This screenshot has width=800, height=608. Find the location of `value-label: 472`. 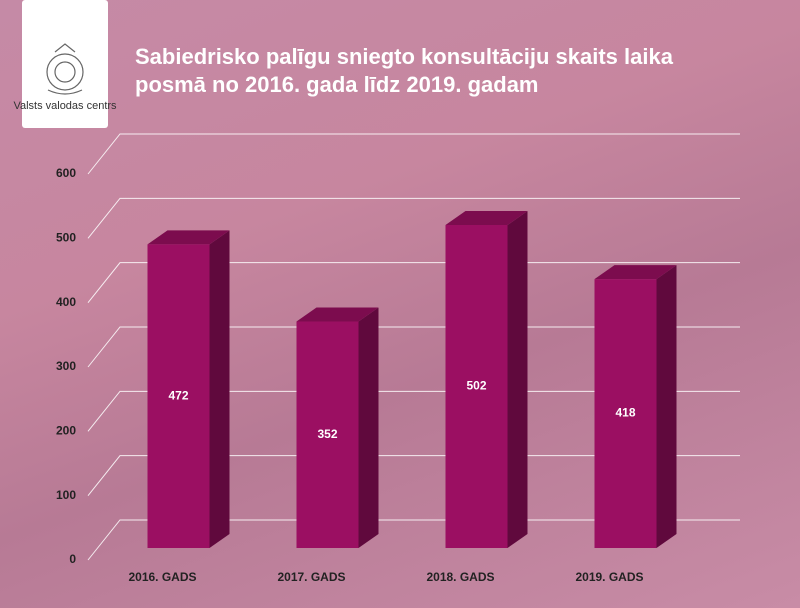

value-label: 472 is located at coordinates (178, 395).